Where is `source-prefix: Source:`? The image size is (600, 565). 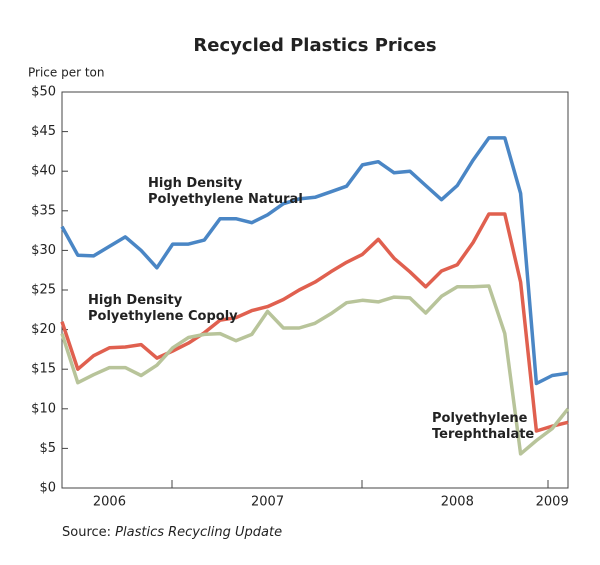
source-prefix: Source: is located at coordinates (86, 532).